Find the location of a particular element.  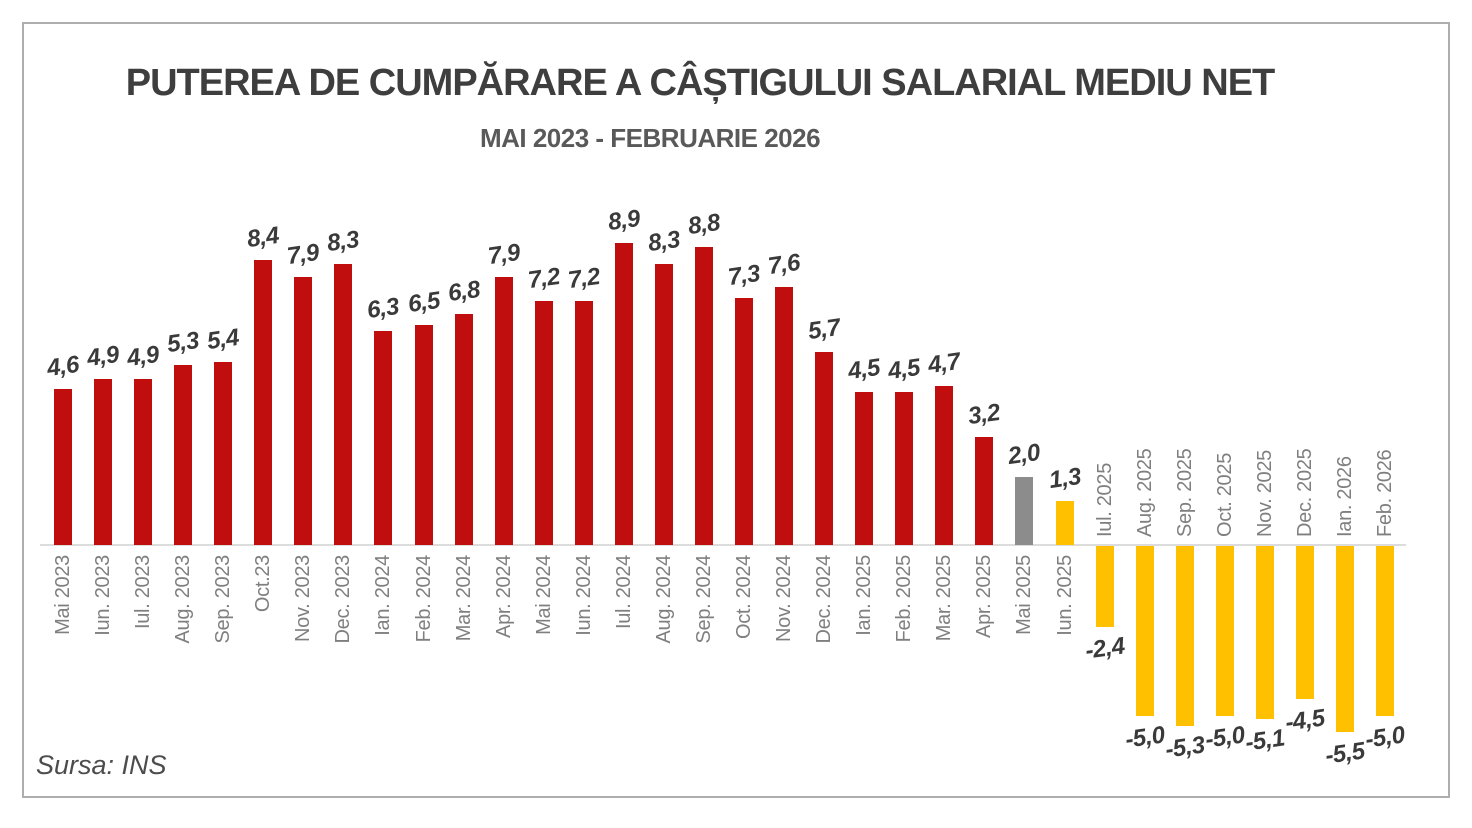

bar-category-label: Aug. 2023 is located at coordinates (183, 599).